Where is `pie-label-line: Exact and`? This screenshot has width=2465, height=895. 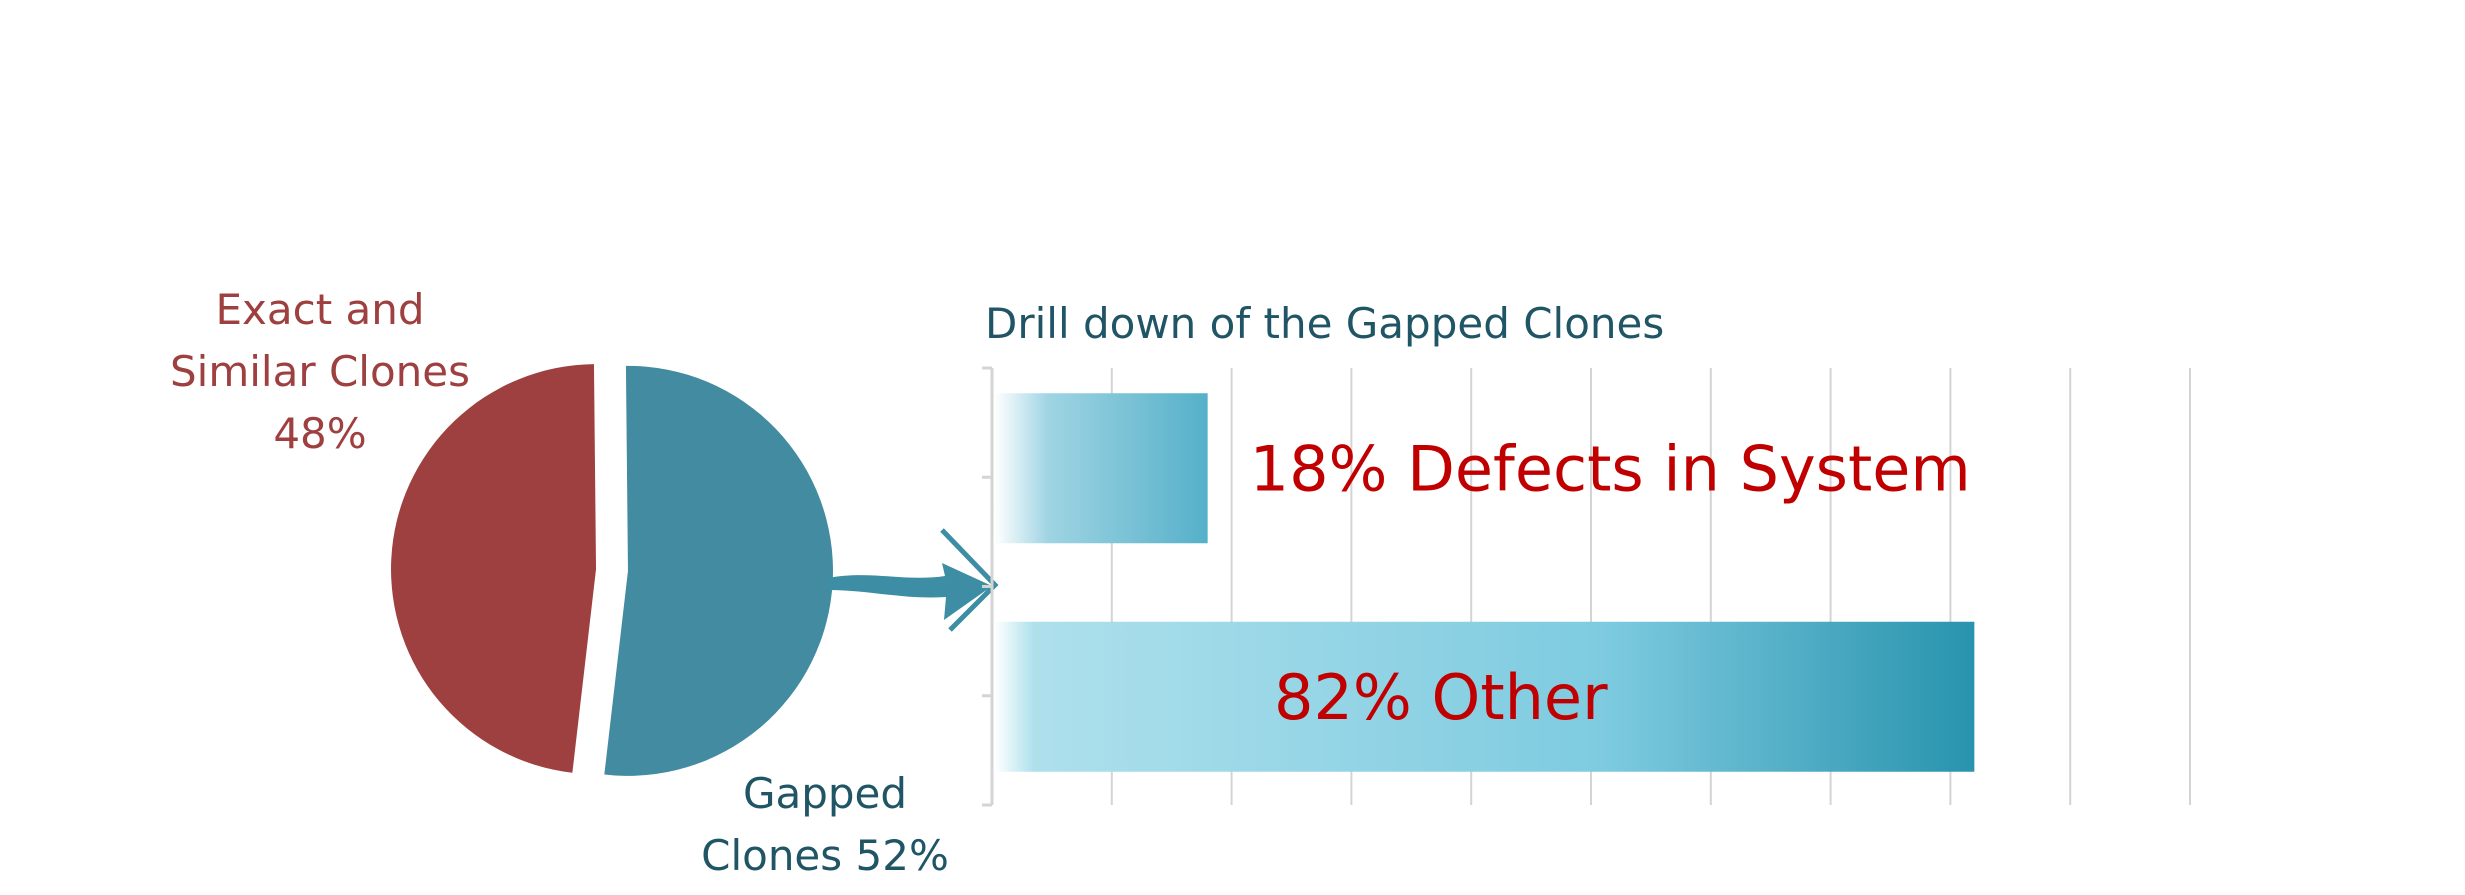 pie-label-line: Exact and is located at coordinates (319, 309).